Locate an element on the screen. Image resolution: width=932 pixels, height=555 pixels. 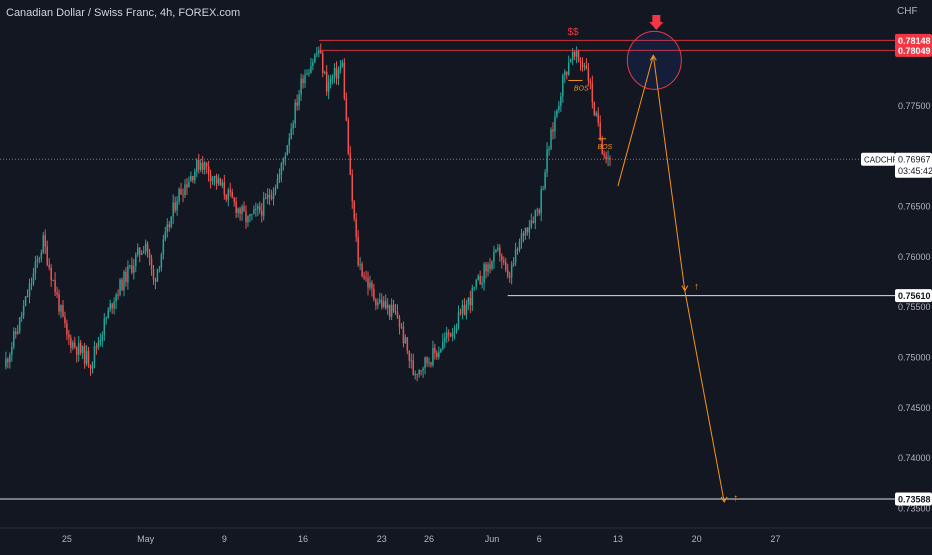
symbol-tag is located at coordinates (878, 159).